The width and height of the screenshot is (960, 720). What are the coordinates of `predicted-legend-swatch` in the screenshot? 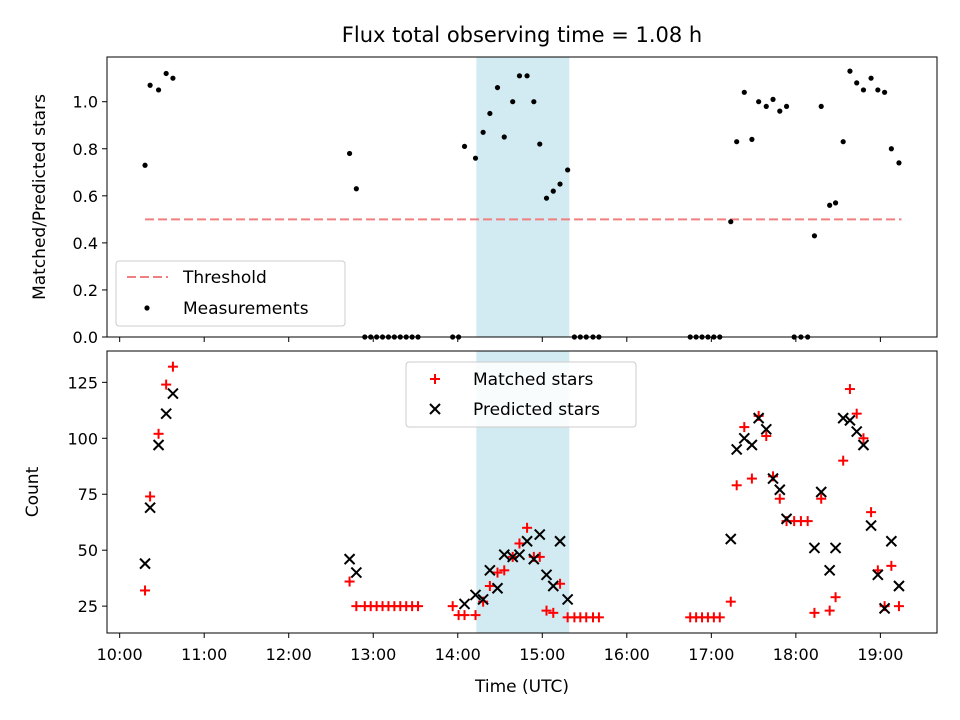 It's located at (435, 409).